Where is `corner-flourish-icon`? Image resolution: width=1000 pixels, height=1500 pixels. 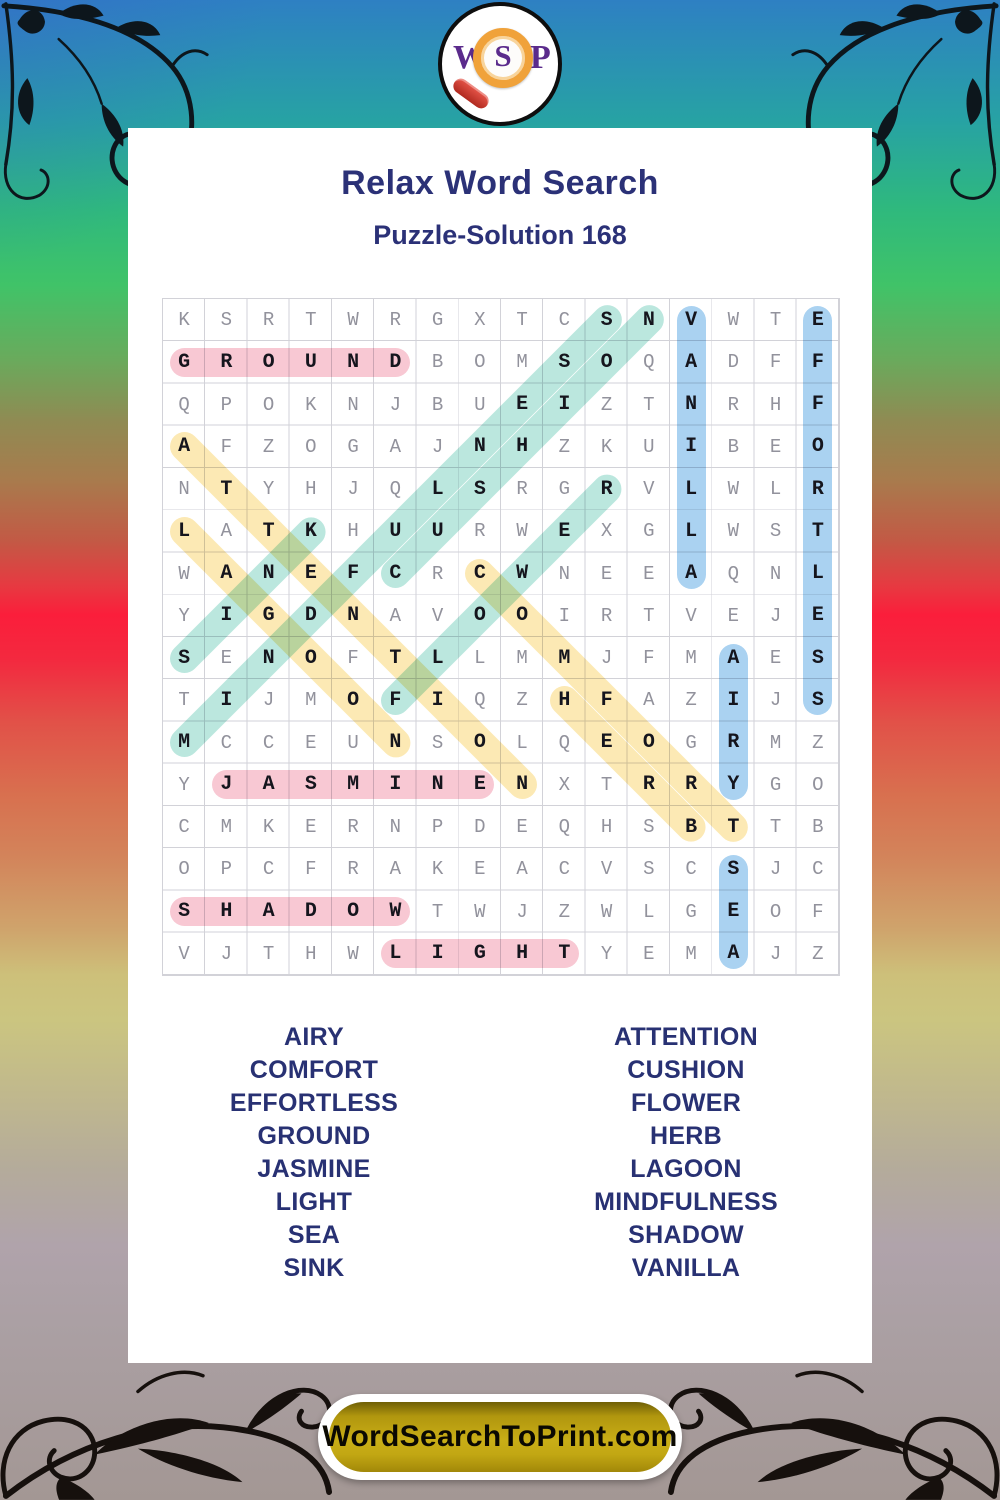 corner-flourish-icon is located at coordinates (833, 1435).